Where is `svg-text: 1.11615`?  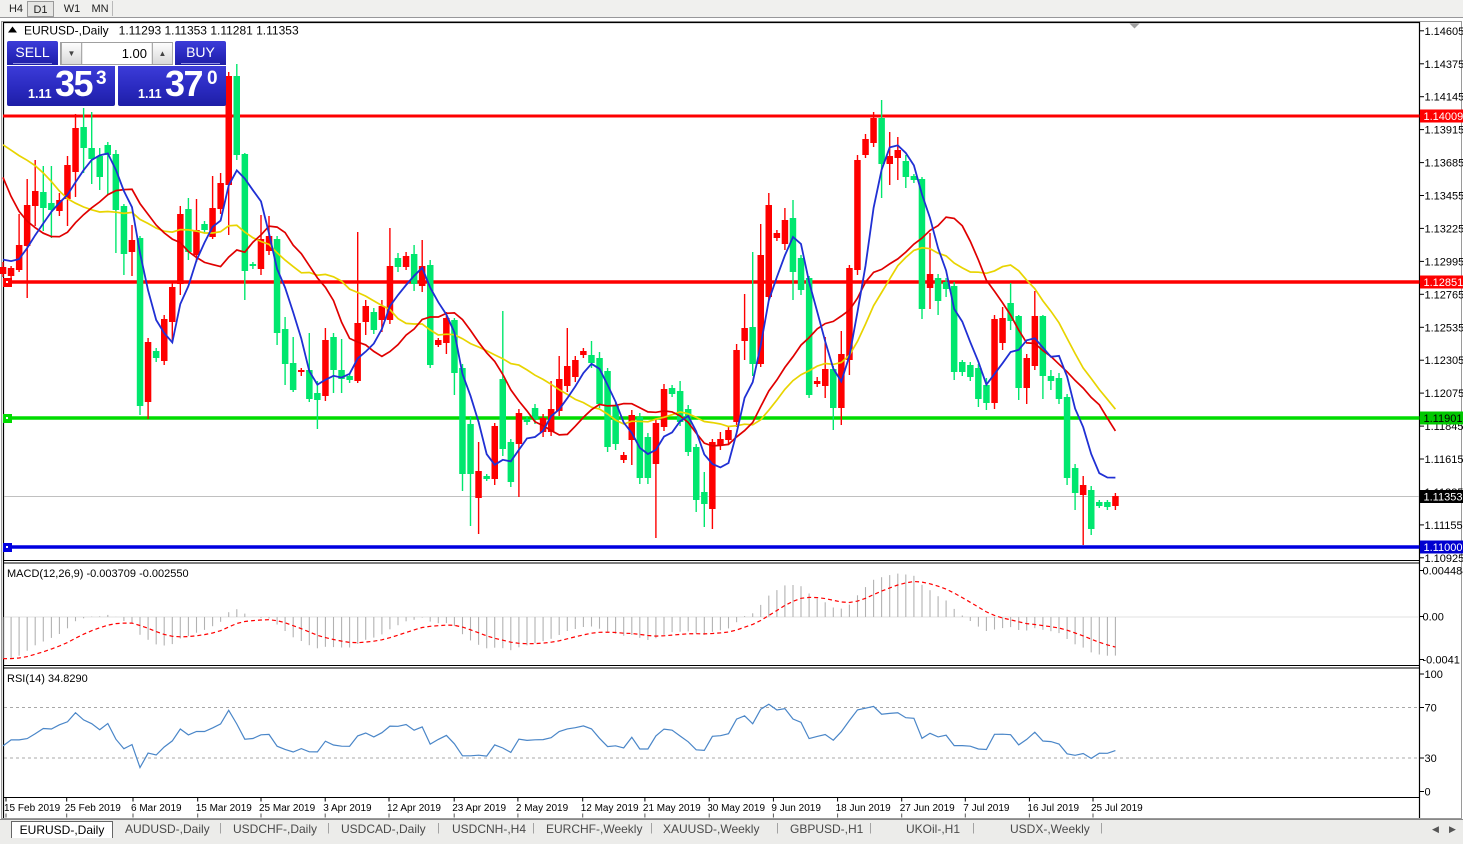
svg-text: 1.11615 is located at coordinates (1444, 460).